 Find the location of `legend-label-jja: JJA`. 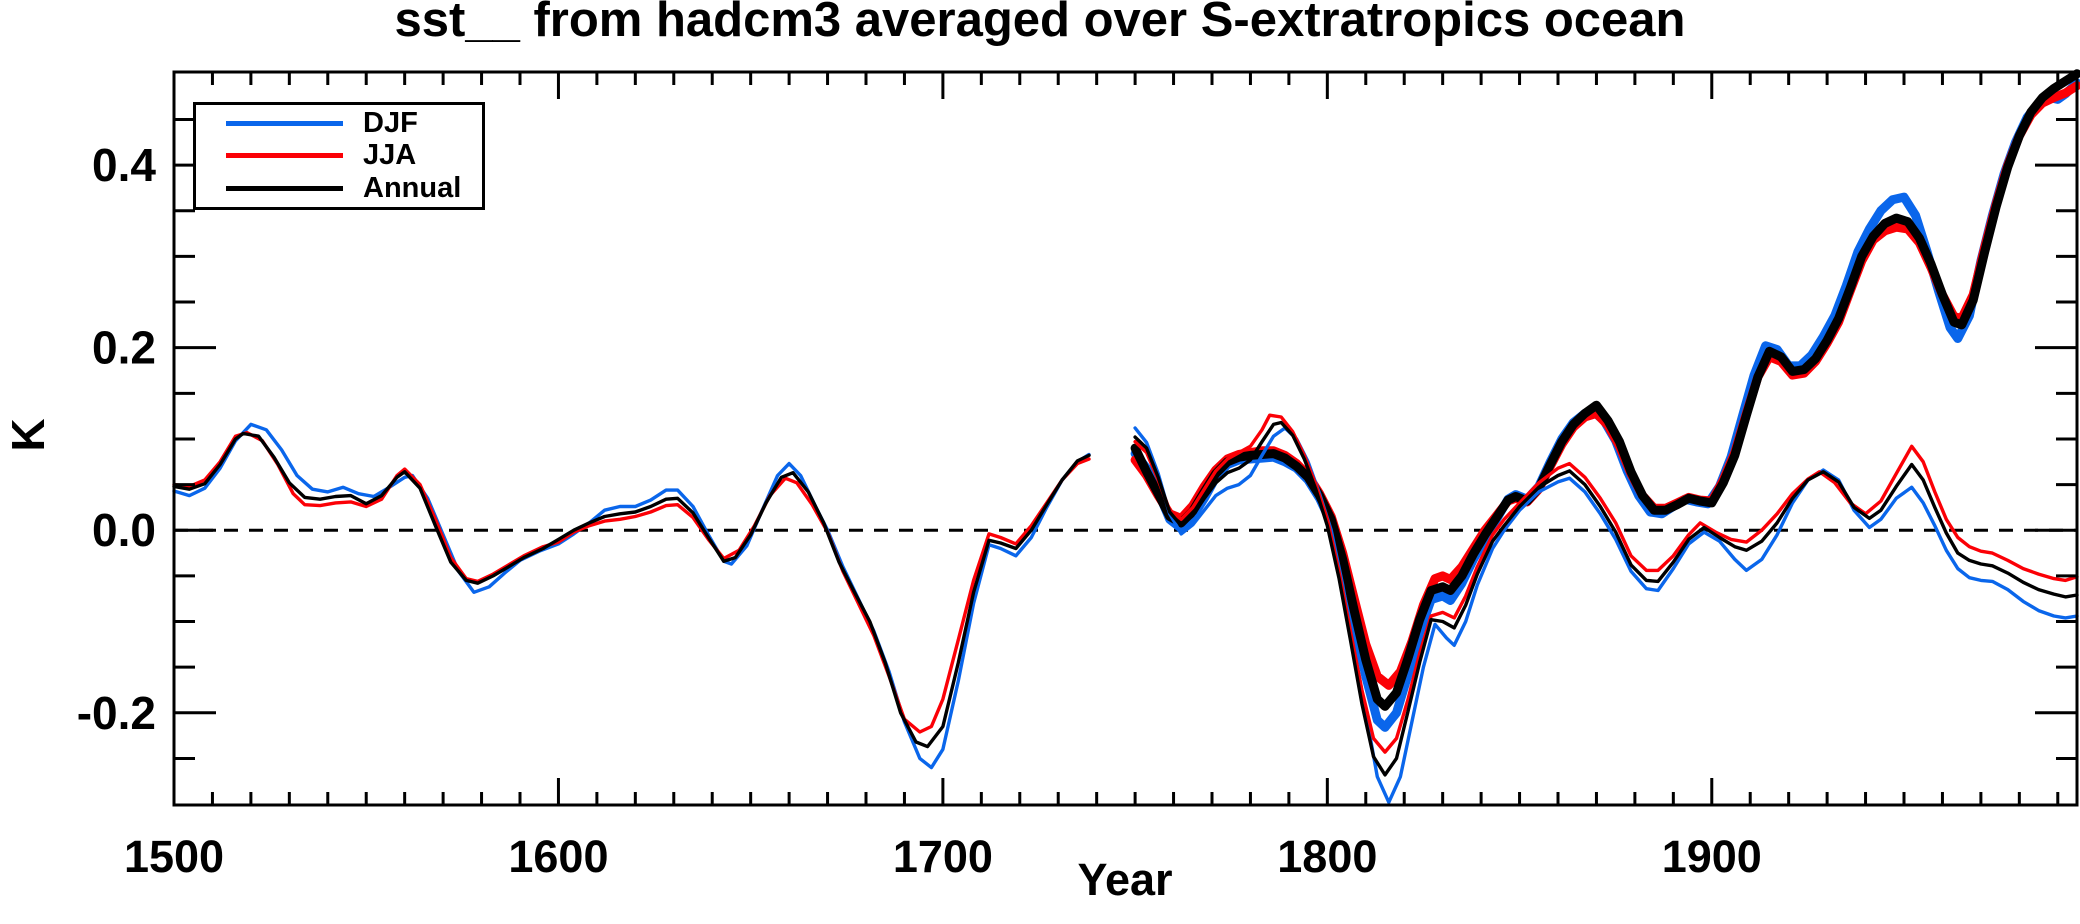

legend-label-jja: JJA is located at coordinates (390, 155).